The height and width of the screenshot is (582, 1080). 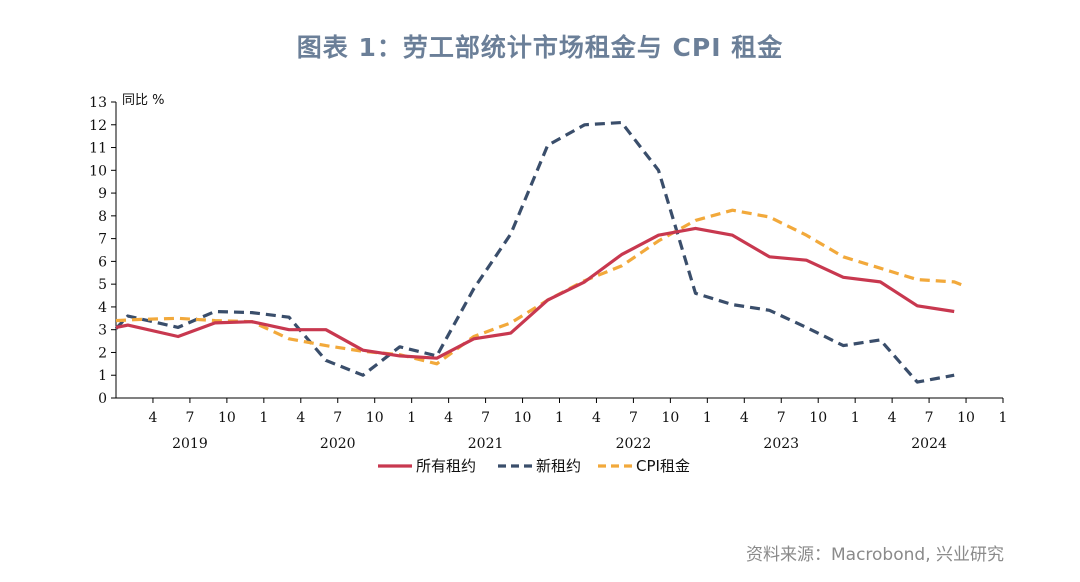 What do you see at coordinates (558, 466) in the screenshot?
I see `legend-label: 新租约` at bounding box center [558, 466].